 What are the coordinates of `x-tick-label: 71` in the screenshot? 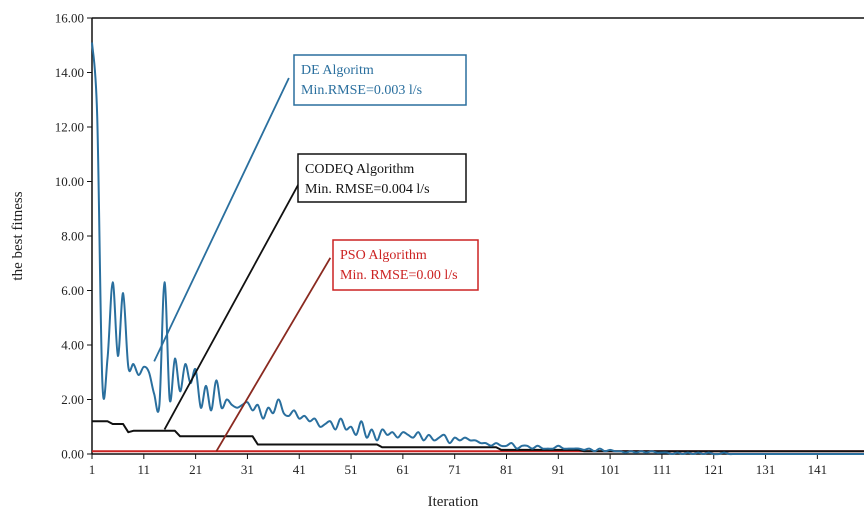 It's located at (454, 469).